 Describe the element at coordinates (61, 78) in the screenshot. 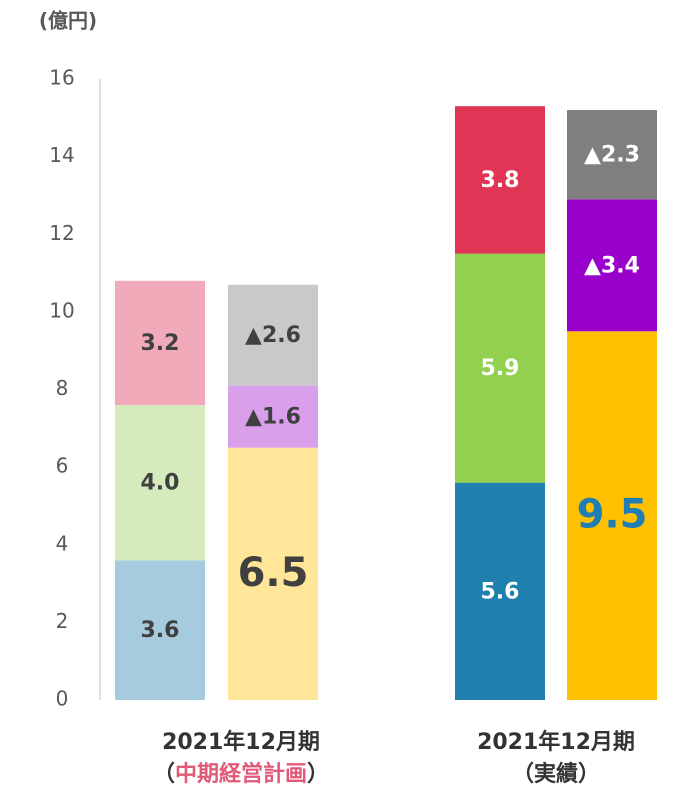

I see `y-tick-label: 16` at that location.